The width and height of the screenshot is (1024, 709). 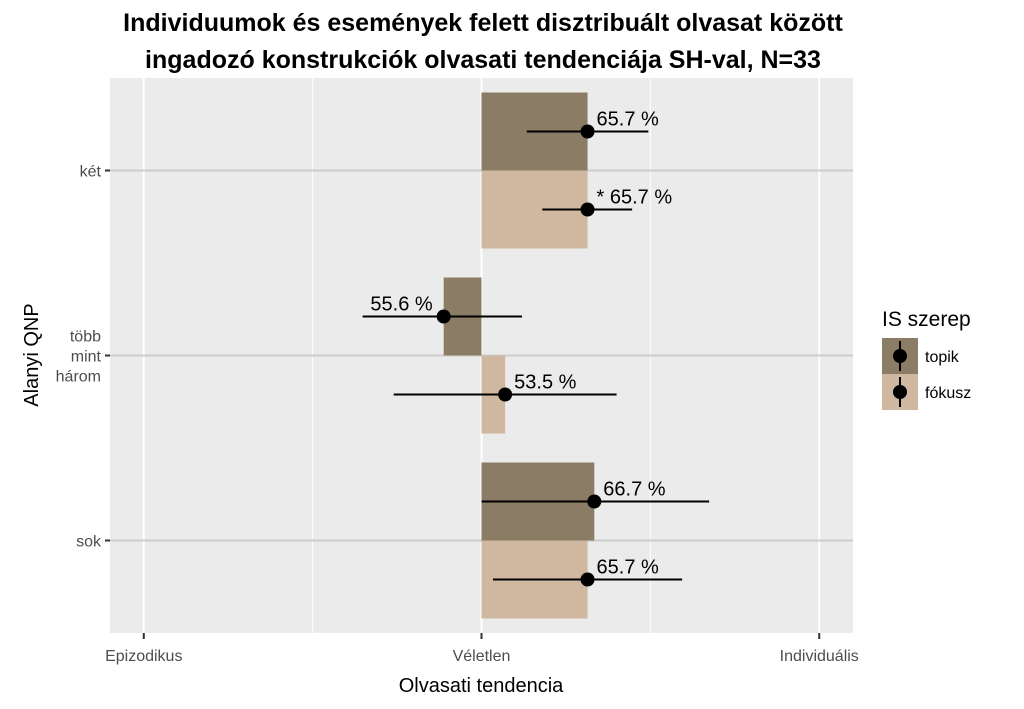 I want to click on x-tick-label: Epizodikus, so click(x=143, y=656).